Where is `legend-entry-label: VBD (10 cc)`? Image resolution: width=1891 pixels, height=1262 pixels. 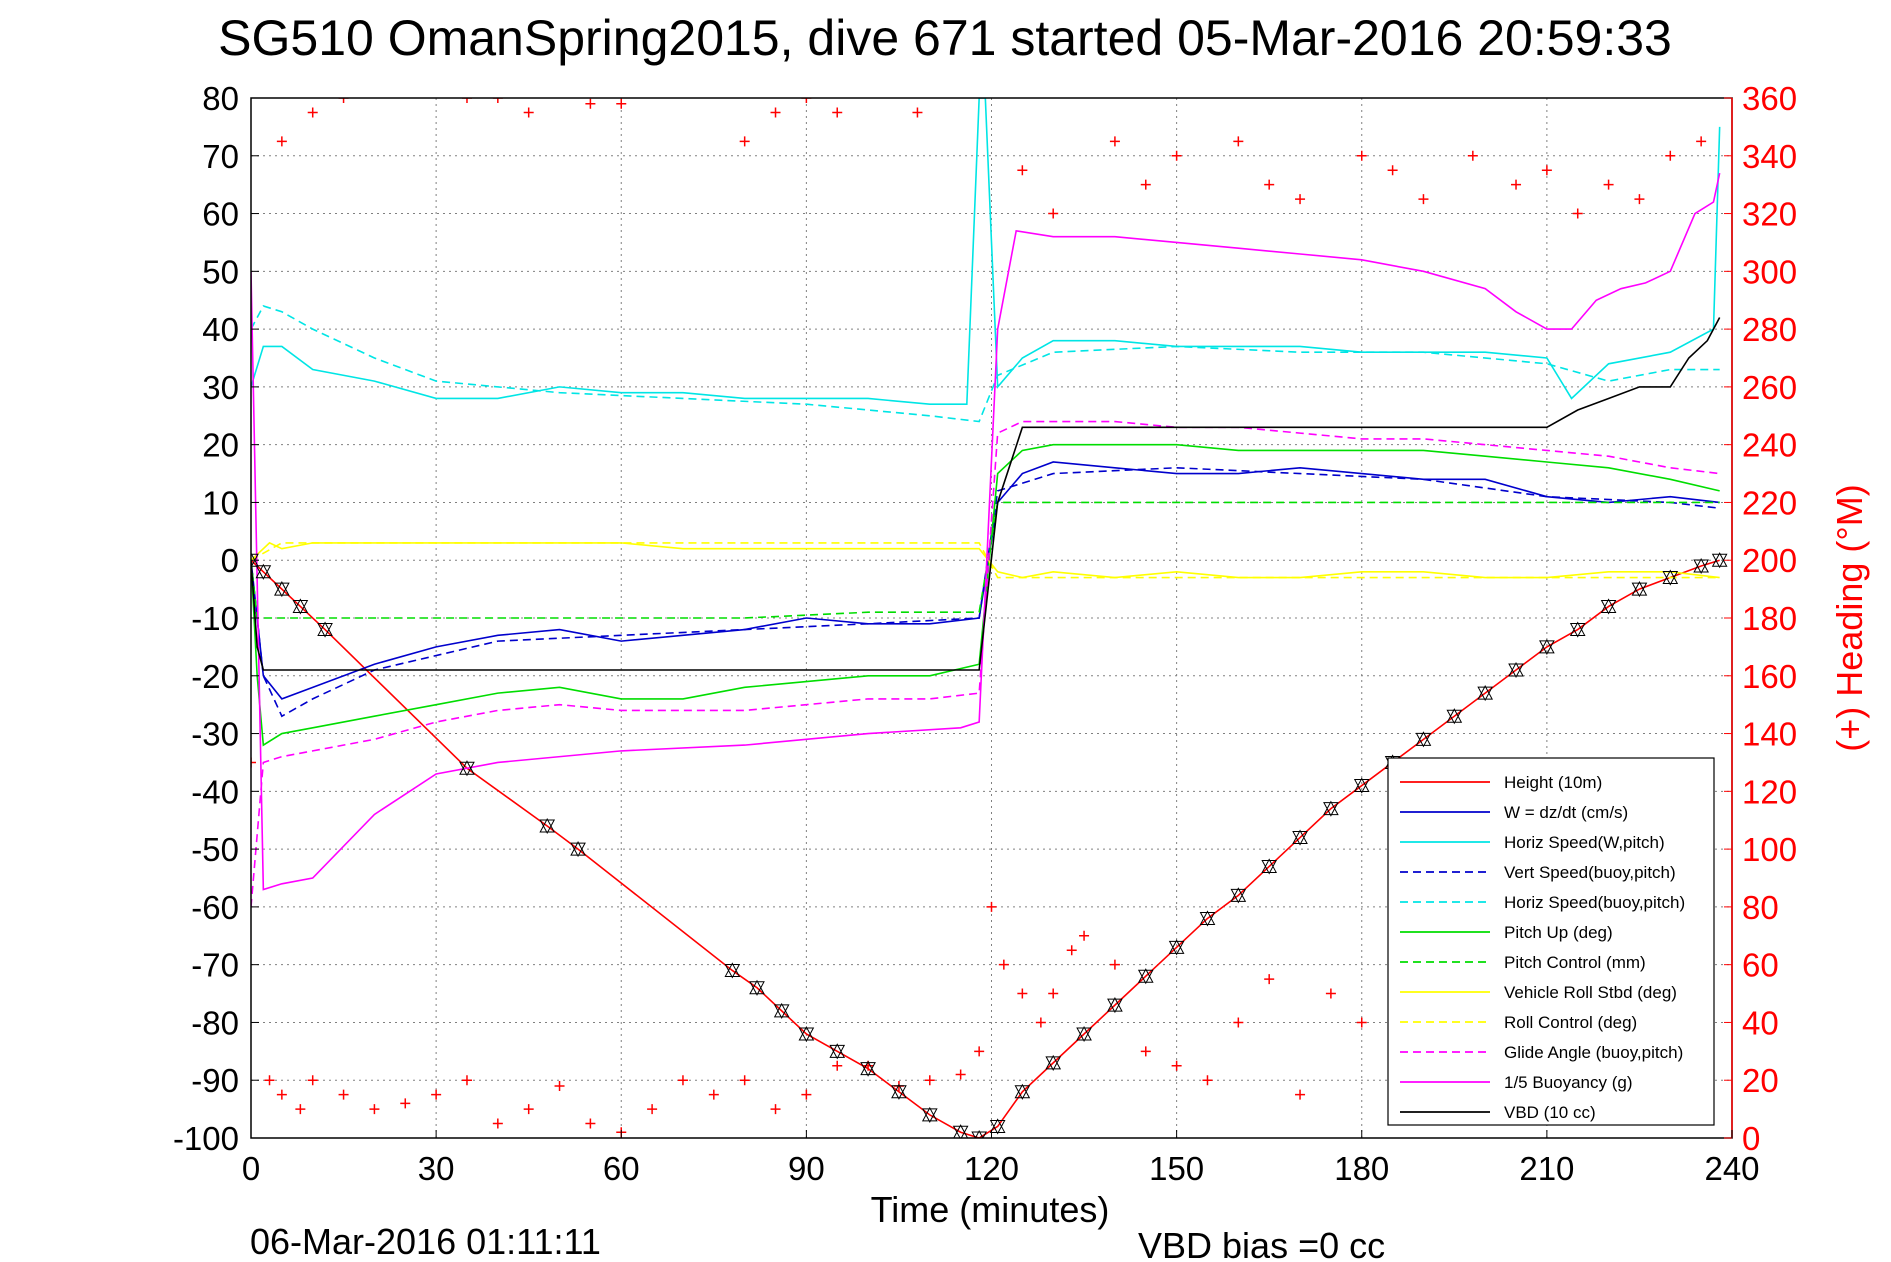 legend-entry-label: VBD (10 cc) is located at coordinates (1550, 1112).